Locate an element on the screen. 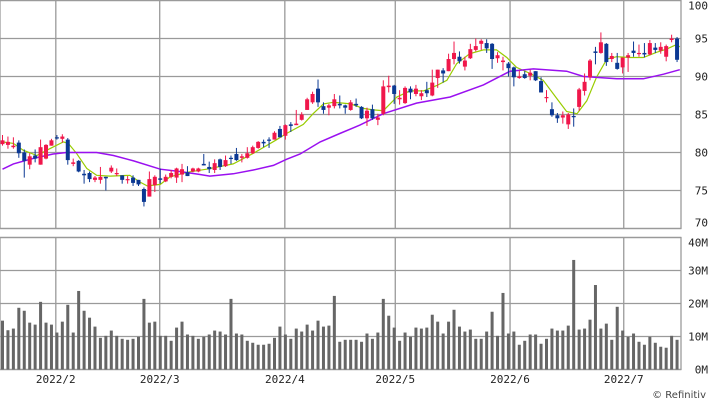 This screenshot has width=710, height=400. volume-tick-label: 10M is located at coordinates (698, 337).